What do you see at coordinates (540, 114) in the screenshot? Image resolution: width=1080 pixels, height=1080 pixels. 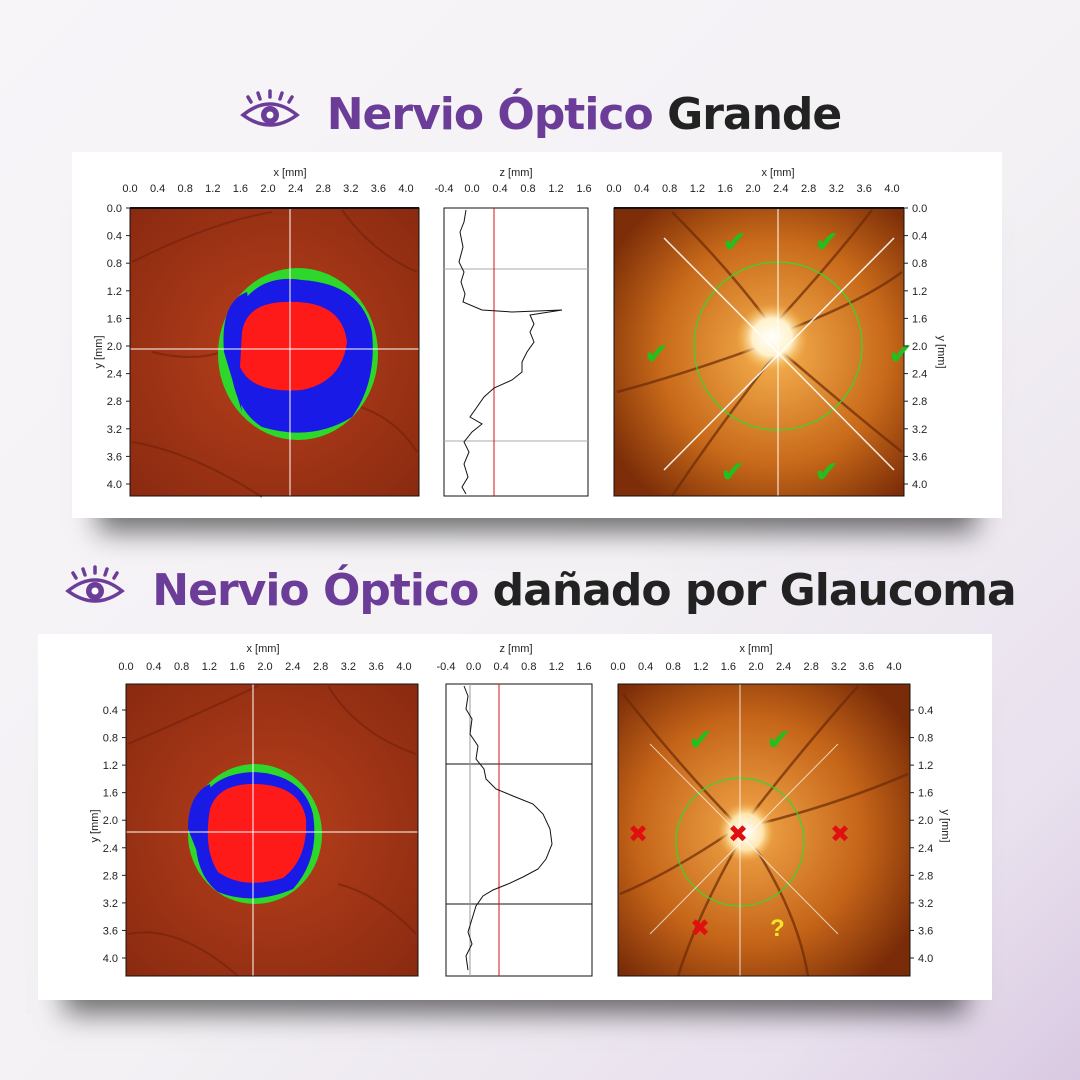 I see `section-title: Nervio Óptico Grande` at bounding box center [540, 114].